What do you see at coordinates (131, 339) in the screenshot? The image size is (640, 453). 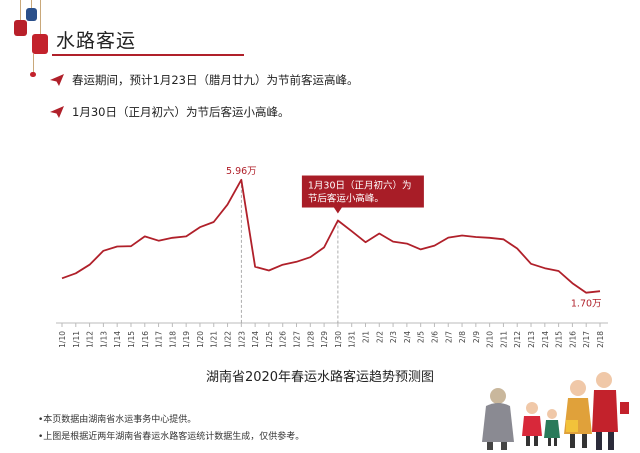 I see `x-tick-label: 1/15` at bounding box center [131, 339].